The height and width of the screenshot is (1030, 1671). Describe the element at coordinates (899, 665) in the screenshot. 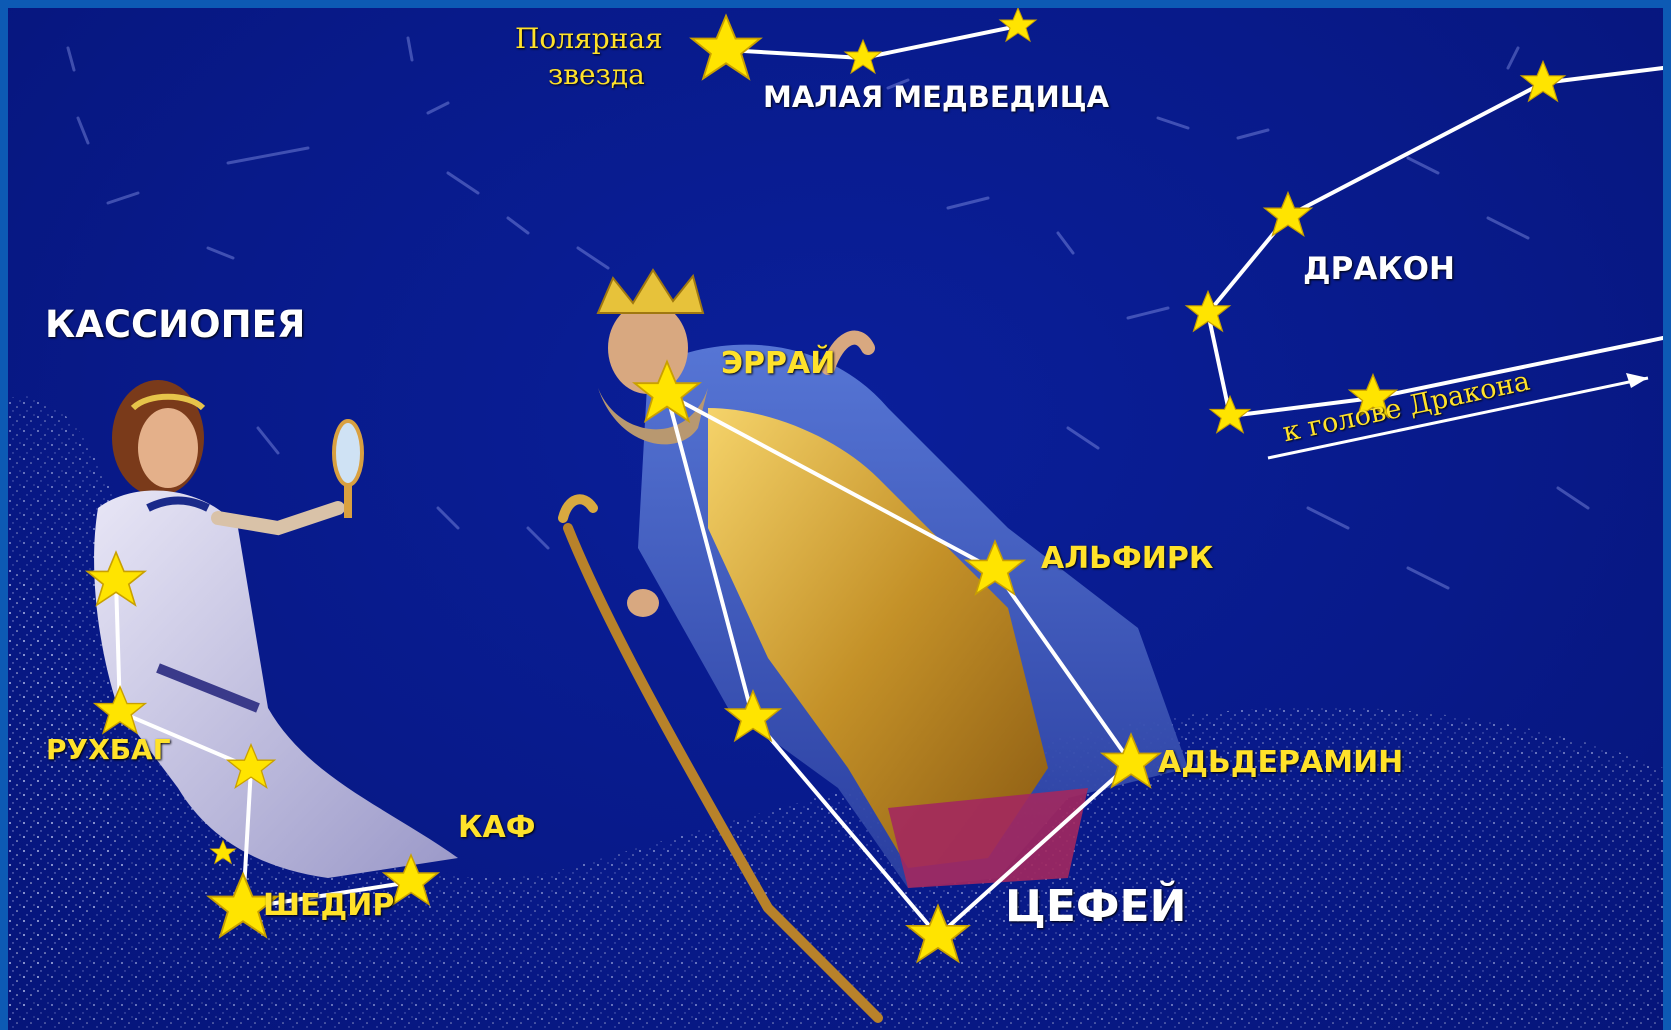

I see `cepheus-lines` at that location.